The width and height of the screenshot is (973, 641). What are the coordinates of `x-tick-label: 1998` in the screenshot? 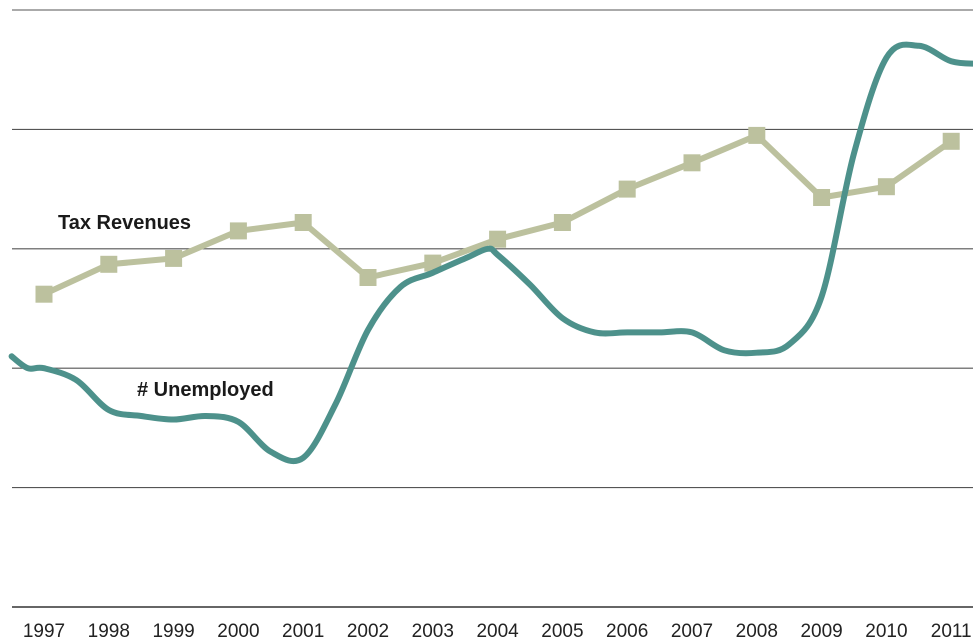 It's located at (109, 631).